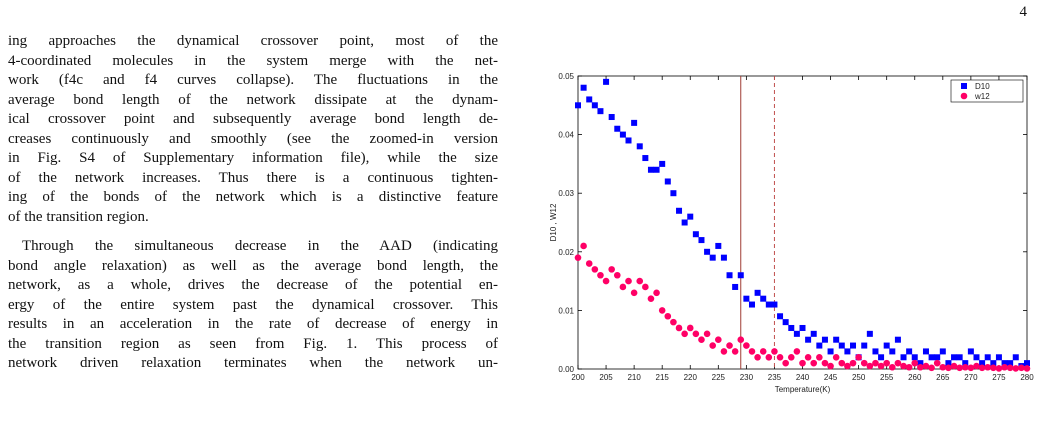 The image size is (1041, 440). What do you see at coordinates (634, 377) in the screenshot?
I see `x-tick-label: 210` at bounding box center [634, 377].